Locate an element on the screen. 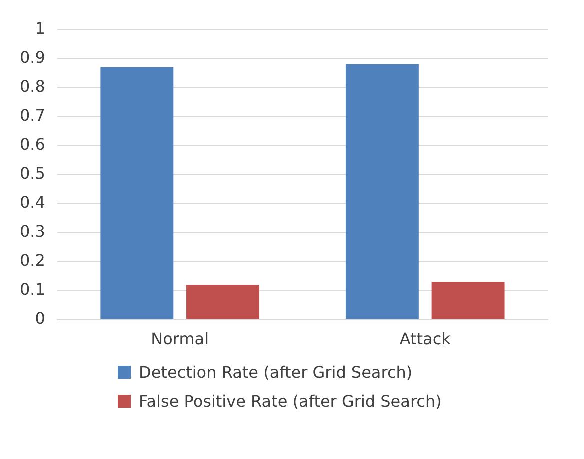  y-tick-label: 0.5 is located at coordinates (33, 173).